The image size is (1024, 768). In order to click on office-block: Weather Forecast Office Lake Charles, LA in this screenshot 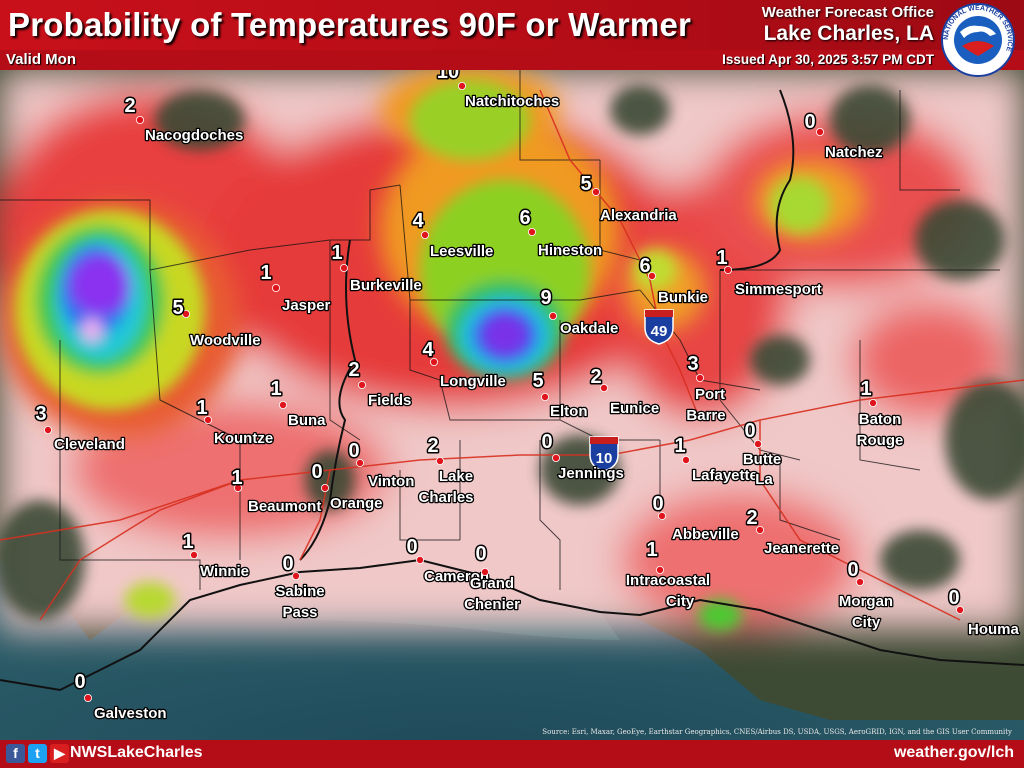, I will do `click(848, 25)`.